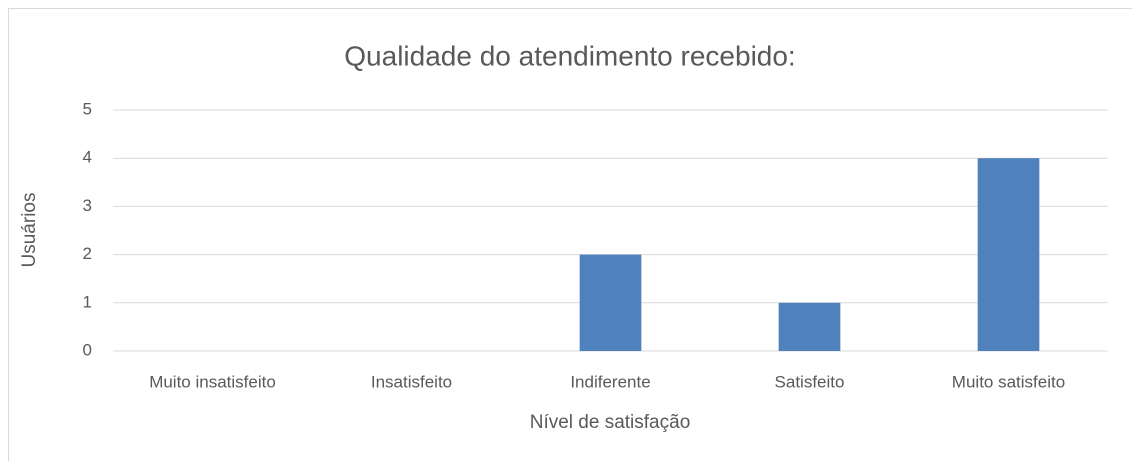 The height and width of the screenshot is (461, 1132). What do you see at coordinates (569, 55) in the screenshot?
I see `chart-title: Qualidade do atendimento recebido:` at bounding box center [569, 55].